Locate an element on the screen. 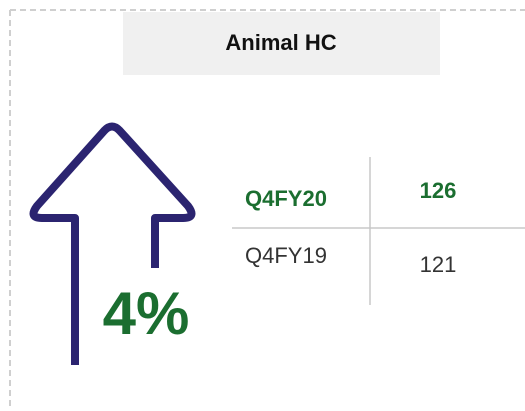 This screenshot has width=525, height=411. card-title: Animal HC is located at coordinates (280, 42).